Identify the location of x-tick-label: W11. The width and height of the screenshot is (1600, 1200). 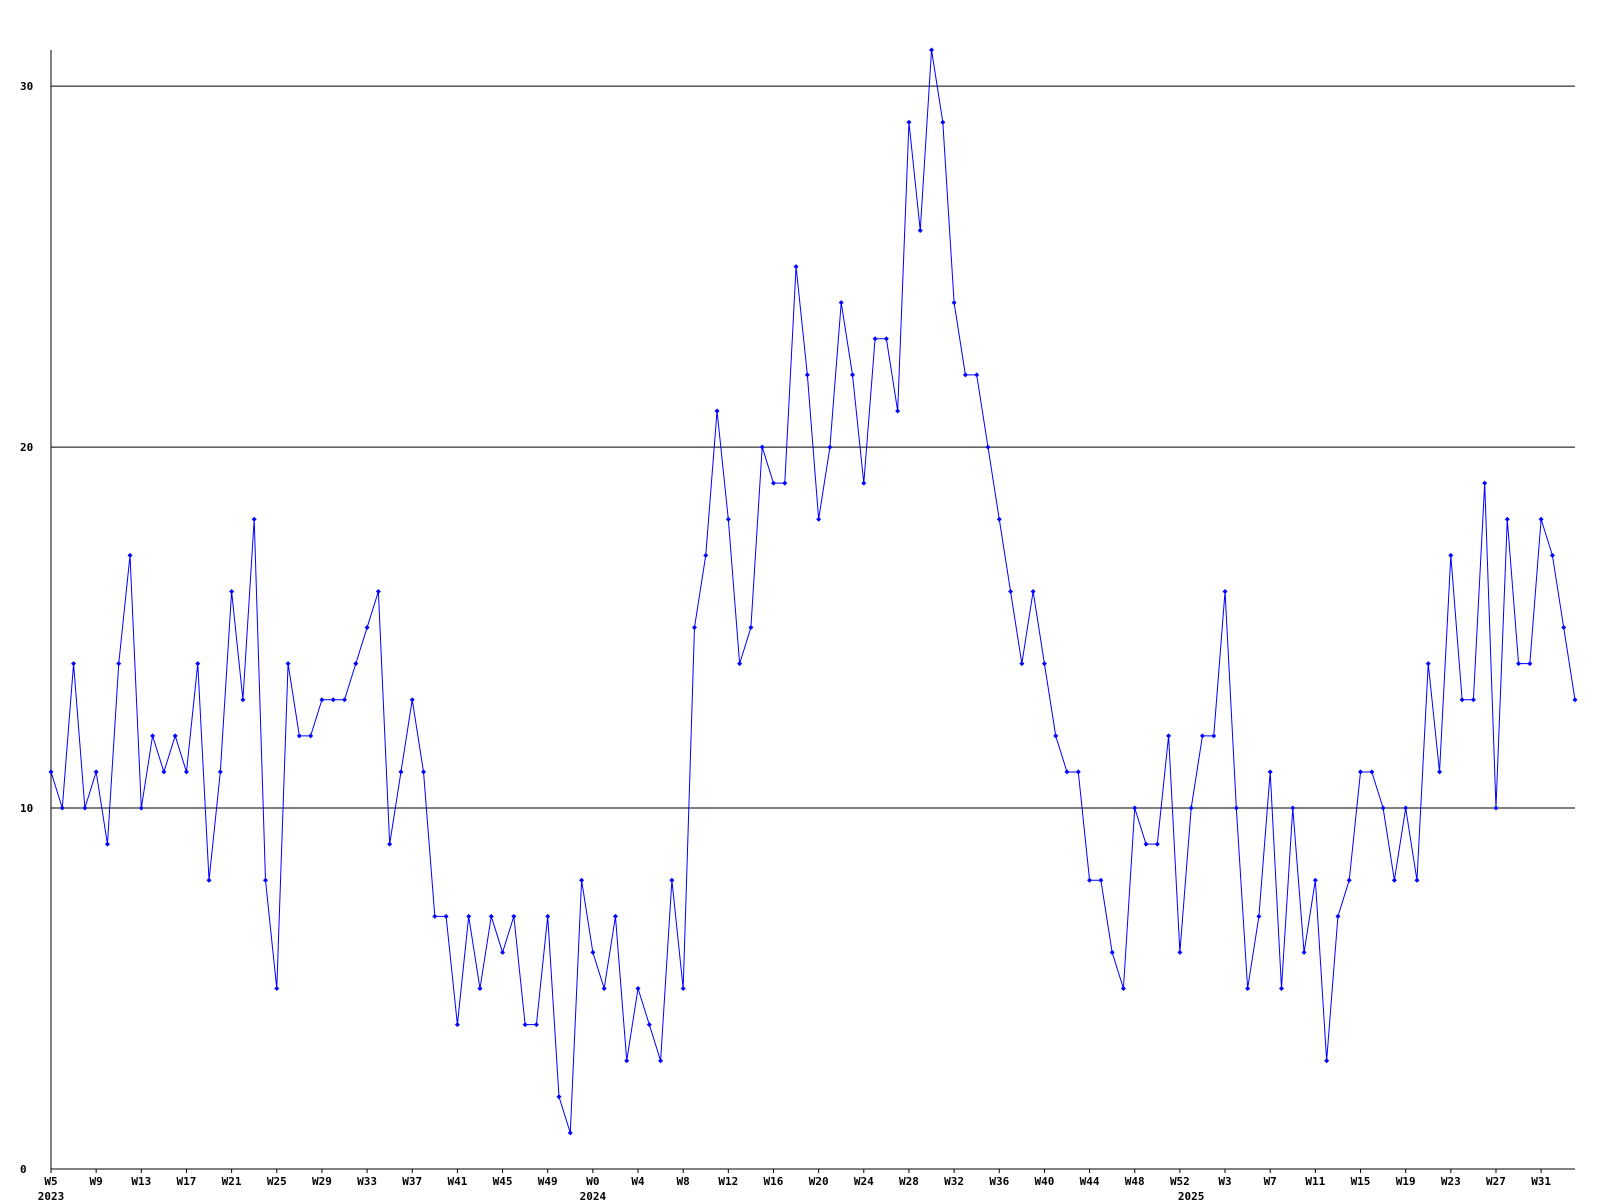
(1315, 1181).